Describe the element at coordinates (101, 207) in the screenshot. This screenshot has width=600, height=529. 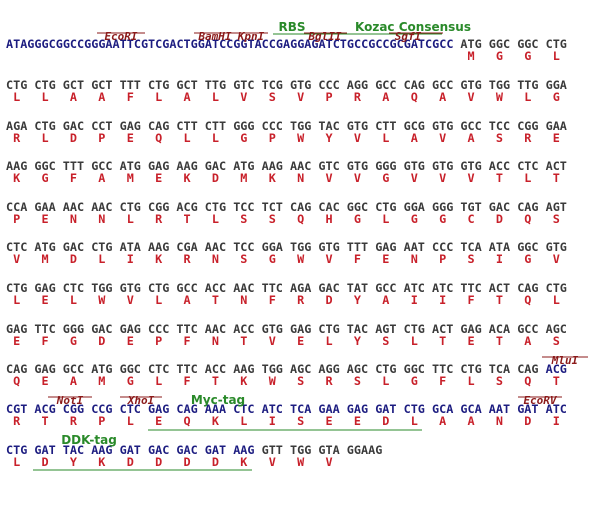
I see `codon: AAC` at that location.